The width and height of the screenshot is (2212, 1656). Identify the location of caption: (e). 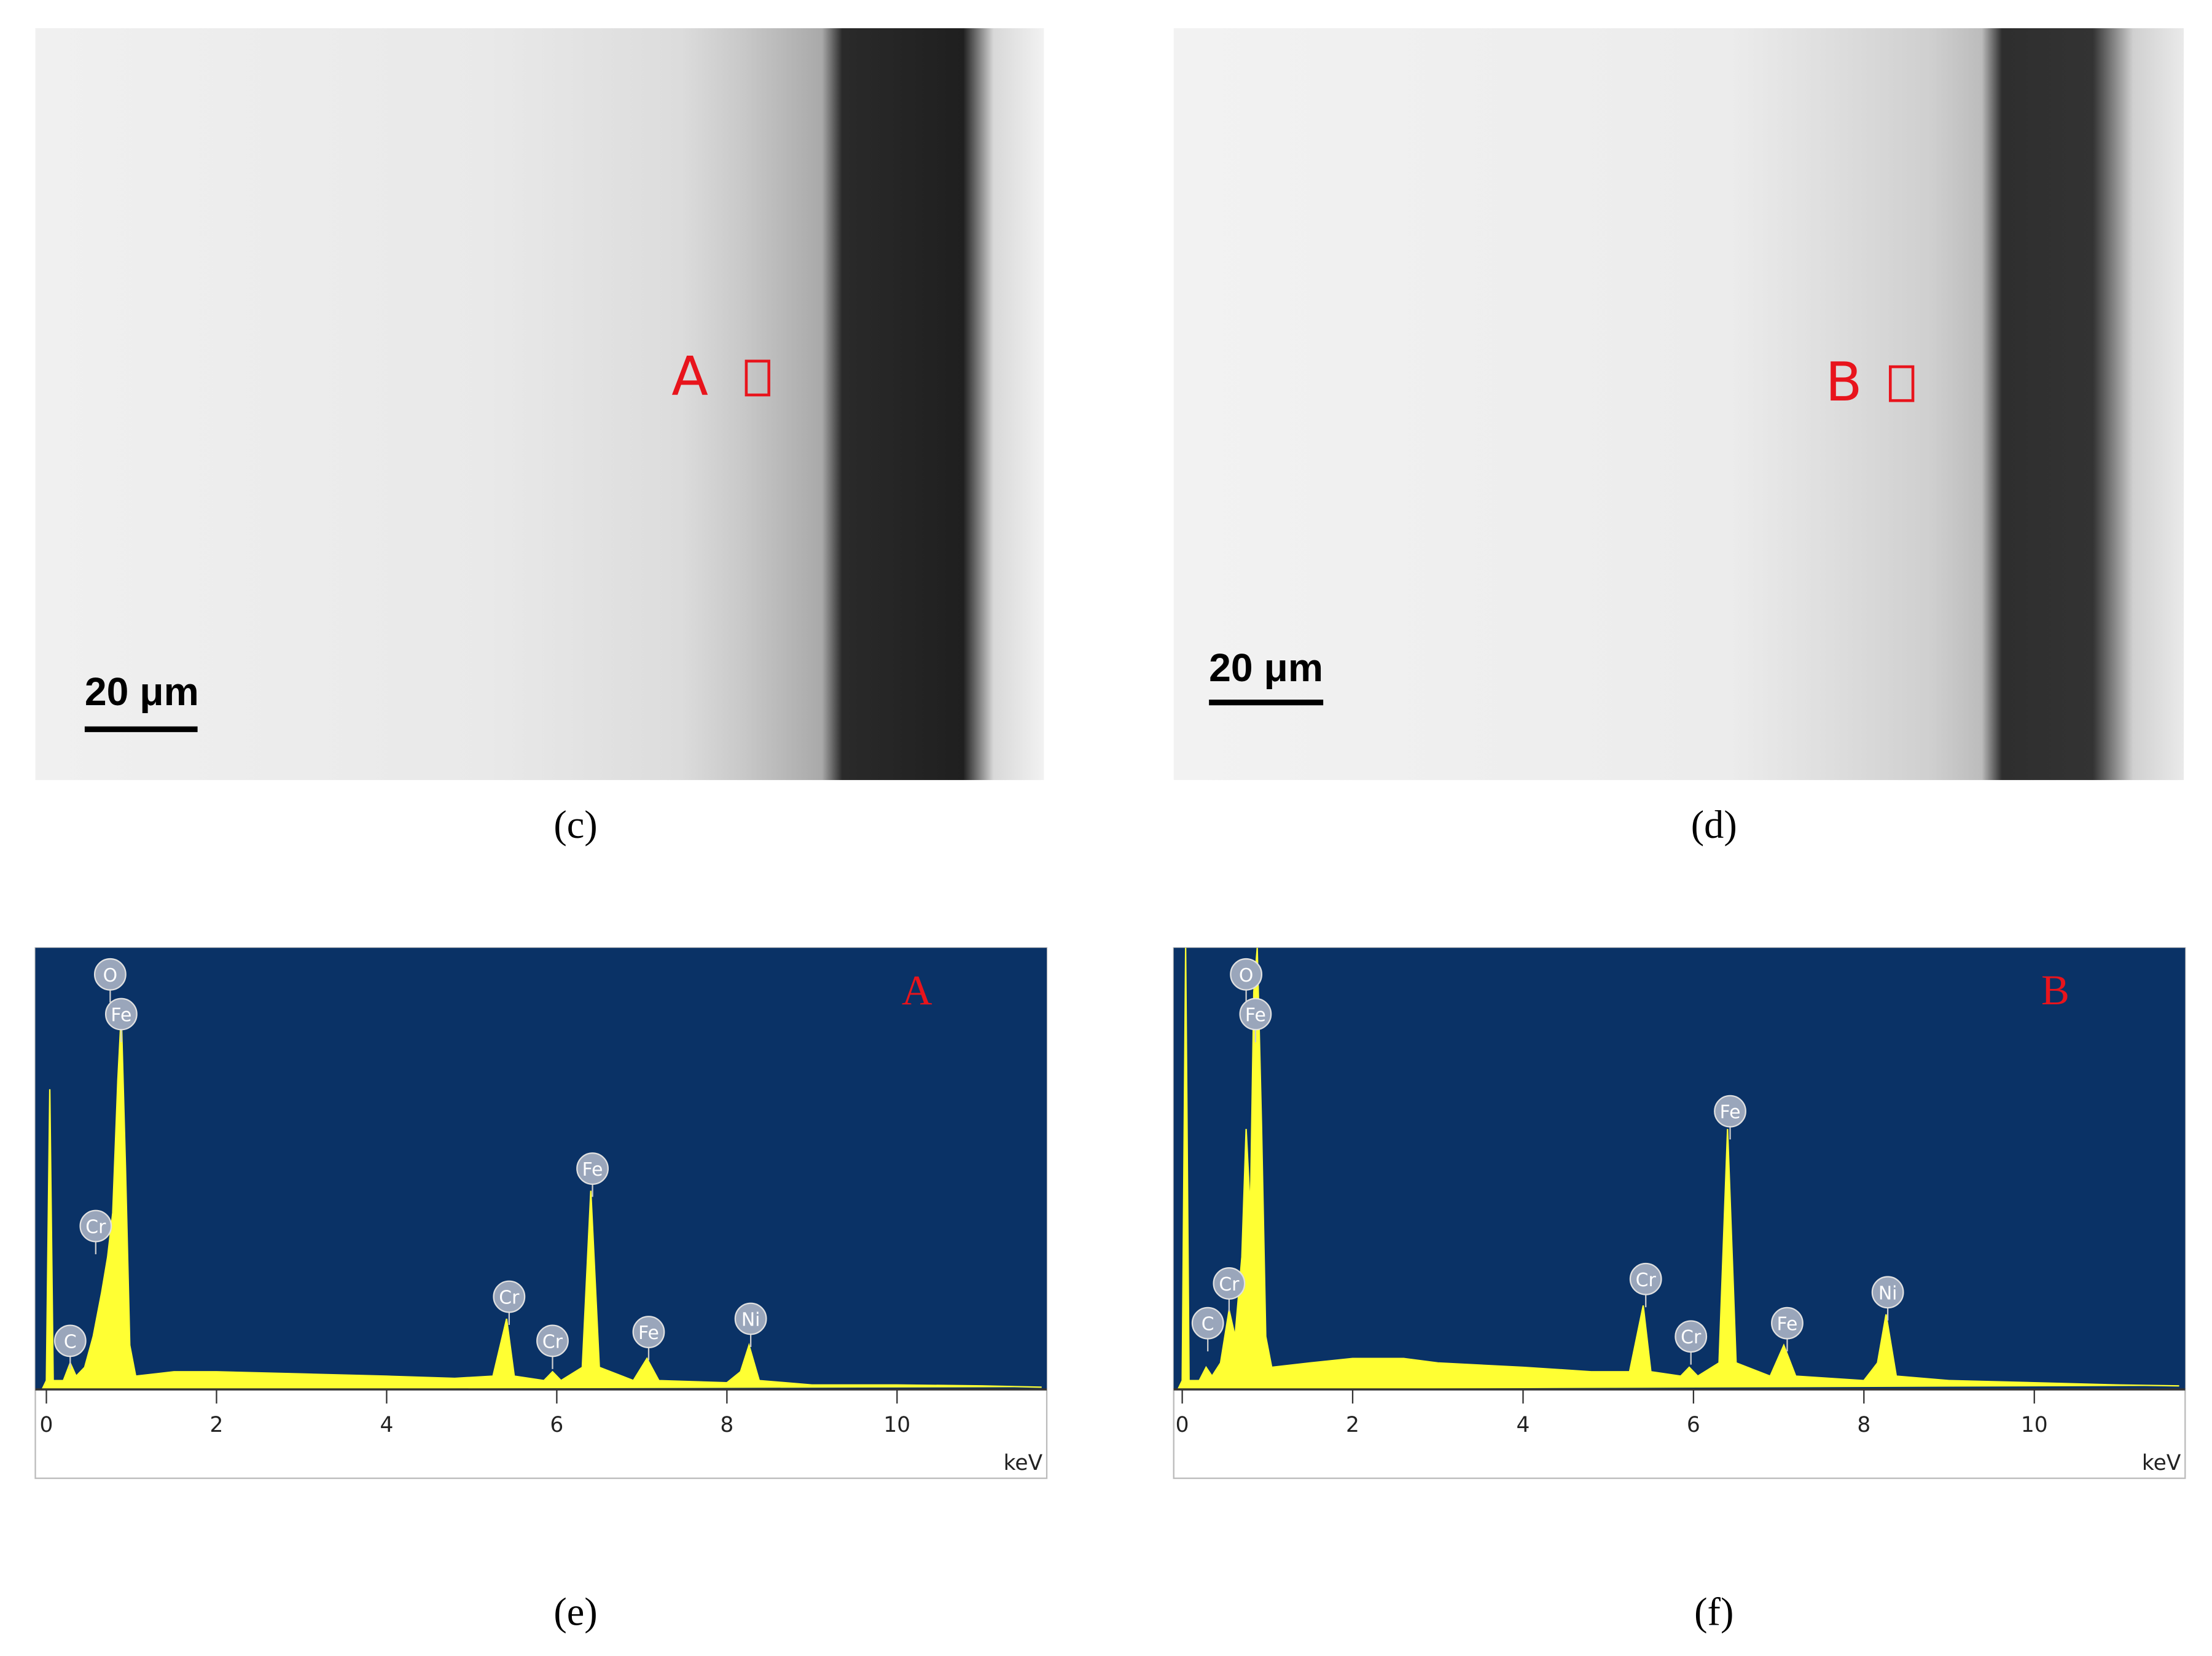
(575, 1611).